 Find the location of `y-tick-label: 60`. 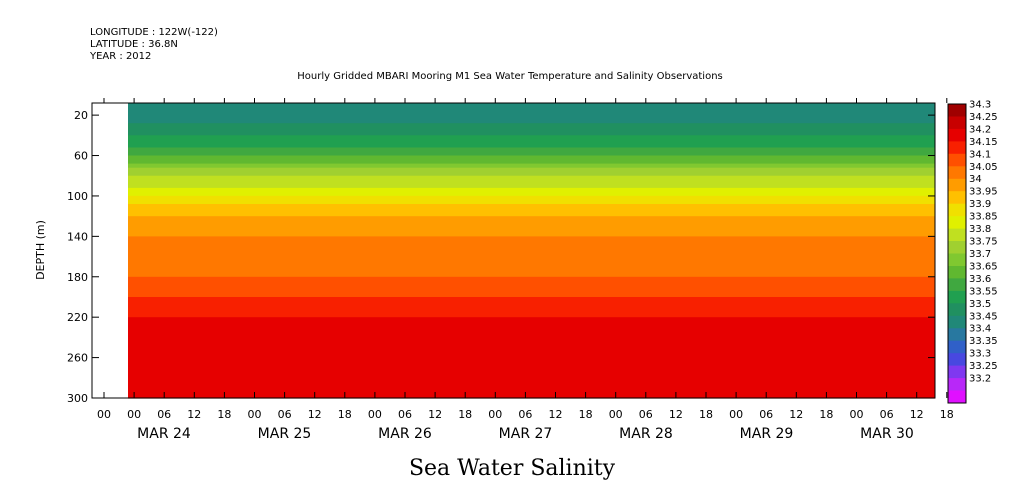

y-tick-label: 60 is located at coordinates (81, 156).